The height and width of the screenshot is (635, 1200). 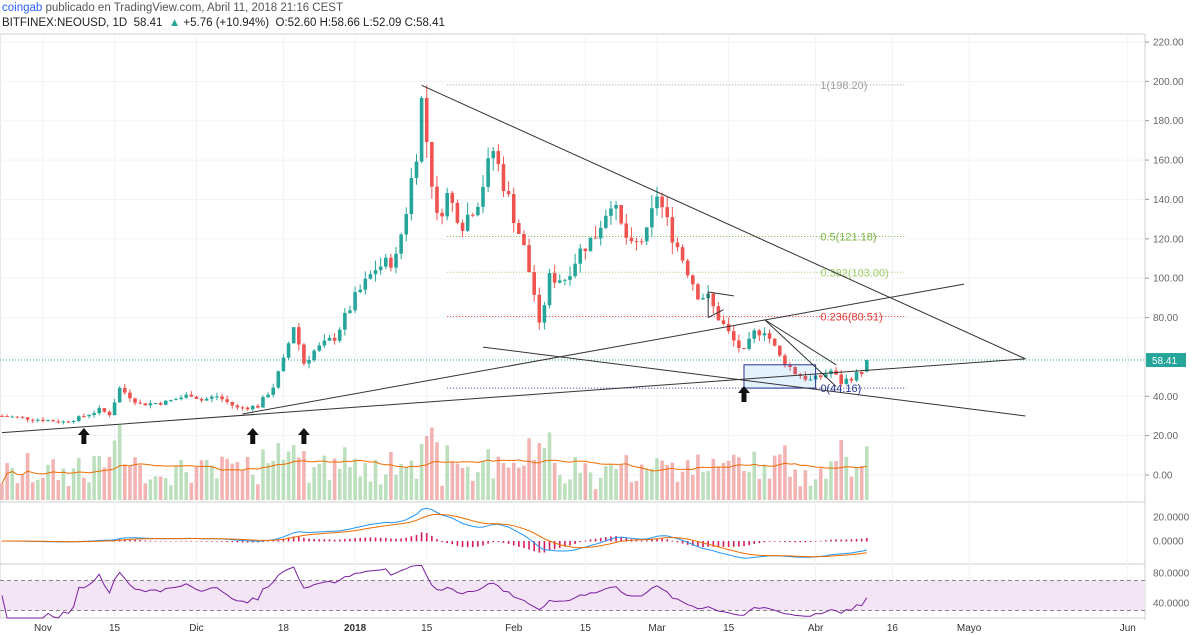 What do you see at coordinates (514, 628) in the screenshot?
I see `time-tick-label: Feb` at bounding box center [514, 628].